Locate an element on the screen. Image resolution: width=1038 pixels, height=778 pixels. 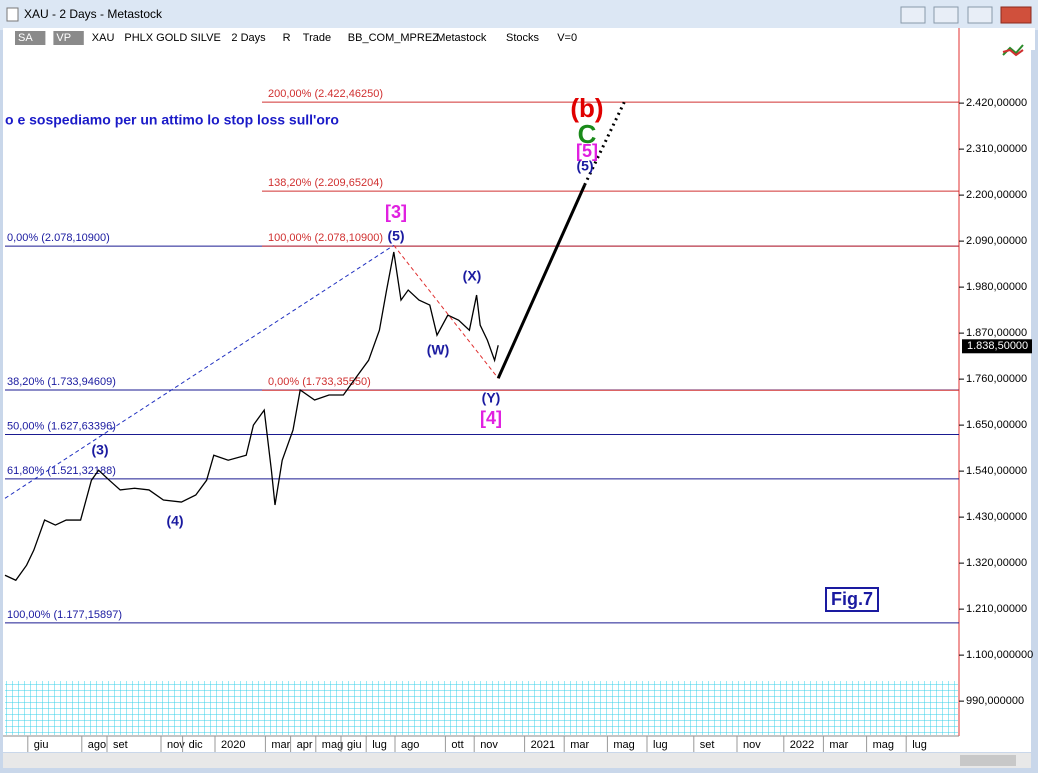
fib-label: 61,80% (1.521,32188) is located at coordinates (61, 471).